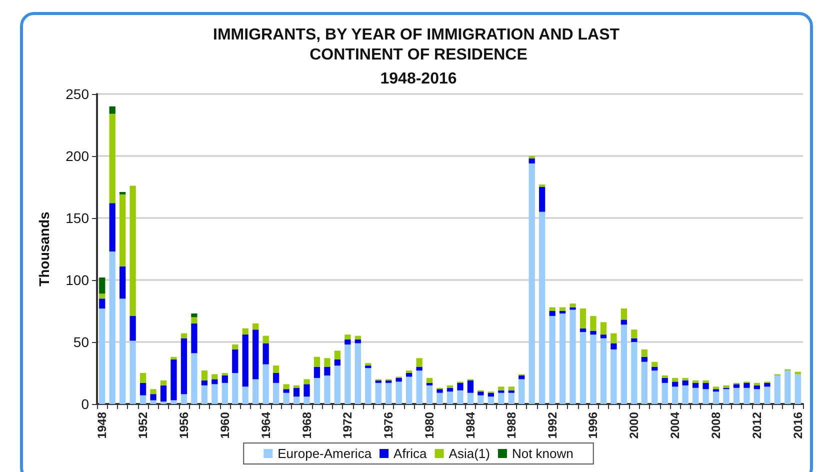 The image size is (837, 472). What do you see at coordinates (470, 425) in the screenshot?
I see `x-tick-label: 1984` at bounding box center [470, 425].